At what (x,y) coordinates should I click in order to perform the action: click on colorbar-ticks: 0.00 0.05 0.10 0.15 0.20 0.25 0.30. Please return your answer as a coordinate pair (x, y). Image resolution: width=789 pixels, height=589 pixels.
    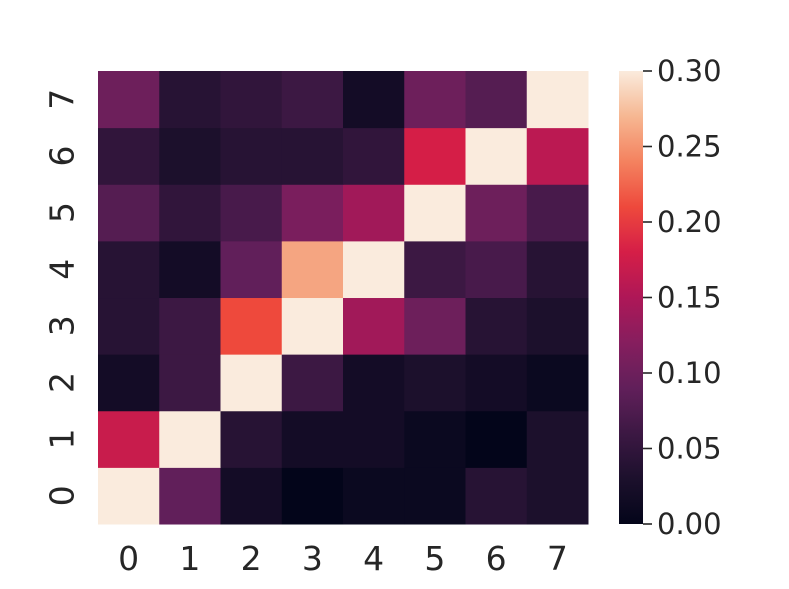
    Looking at the image, I should click on (682, 297).